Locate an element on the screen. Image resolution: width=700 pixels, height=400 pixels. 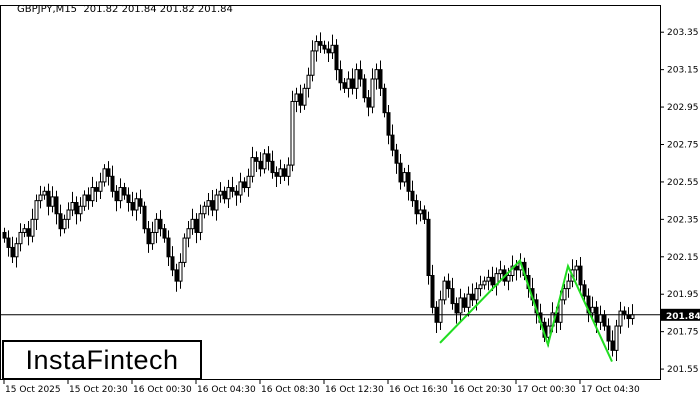
instafintech-logo: InstaFintech is located at coordinates (102, 360).